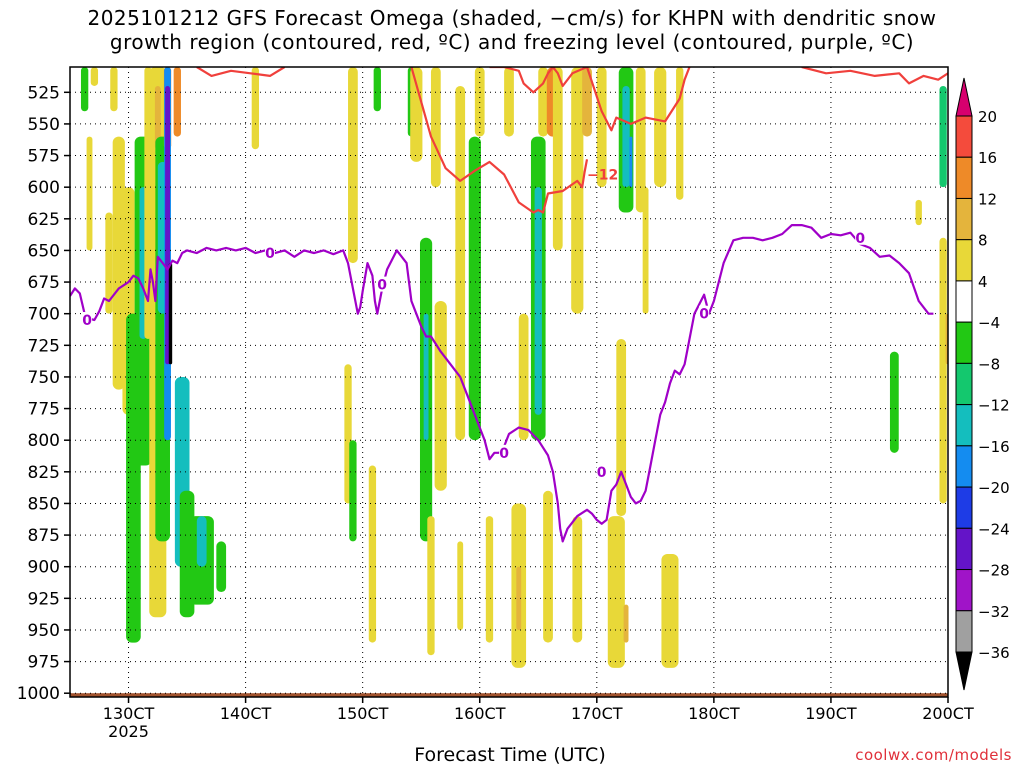  What do you see at coordinates (994, 529) in the screenshot?
I see `colorbar-label: −24` at bounding box center [994, 529].